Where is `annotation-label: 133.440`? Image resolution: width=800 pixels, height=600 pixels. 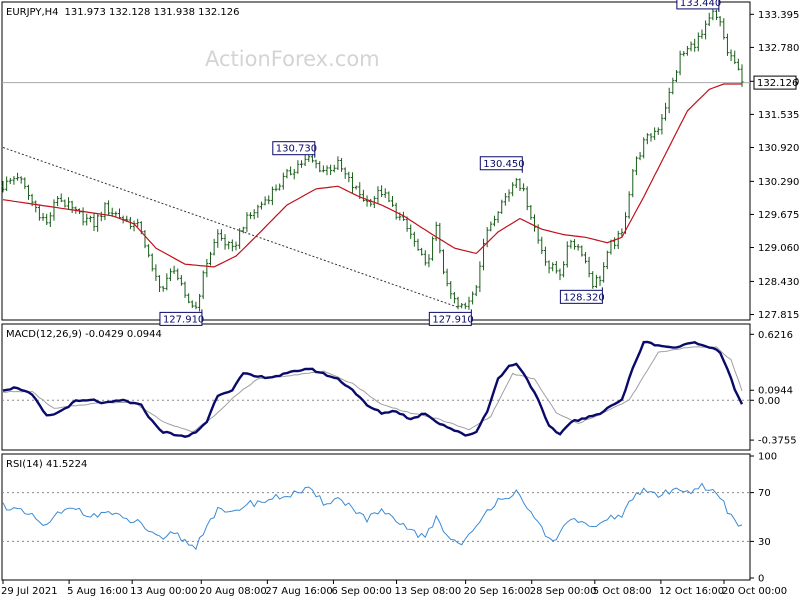
annotation-label: 133.440 is located at coordinates (700, 4).